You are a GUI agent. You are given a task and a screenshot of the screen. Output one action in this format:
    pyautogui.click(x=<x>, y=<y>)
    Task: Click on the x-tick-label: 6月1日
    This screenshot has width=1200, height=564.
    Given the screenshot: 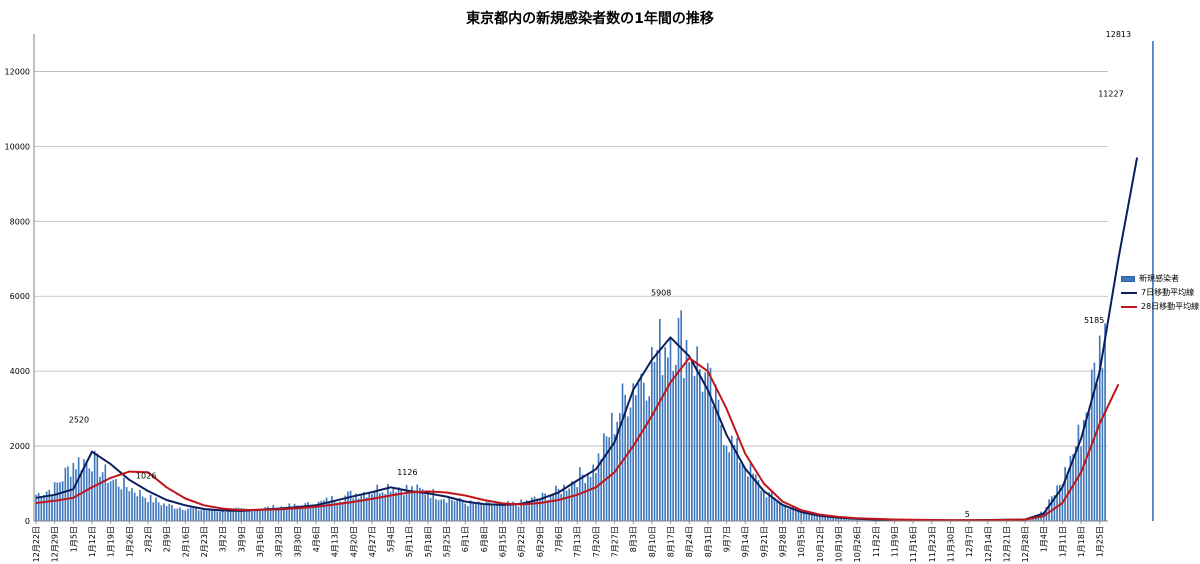 What is the action you would take?
    pyautogui.click(x=465, y=539)
    